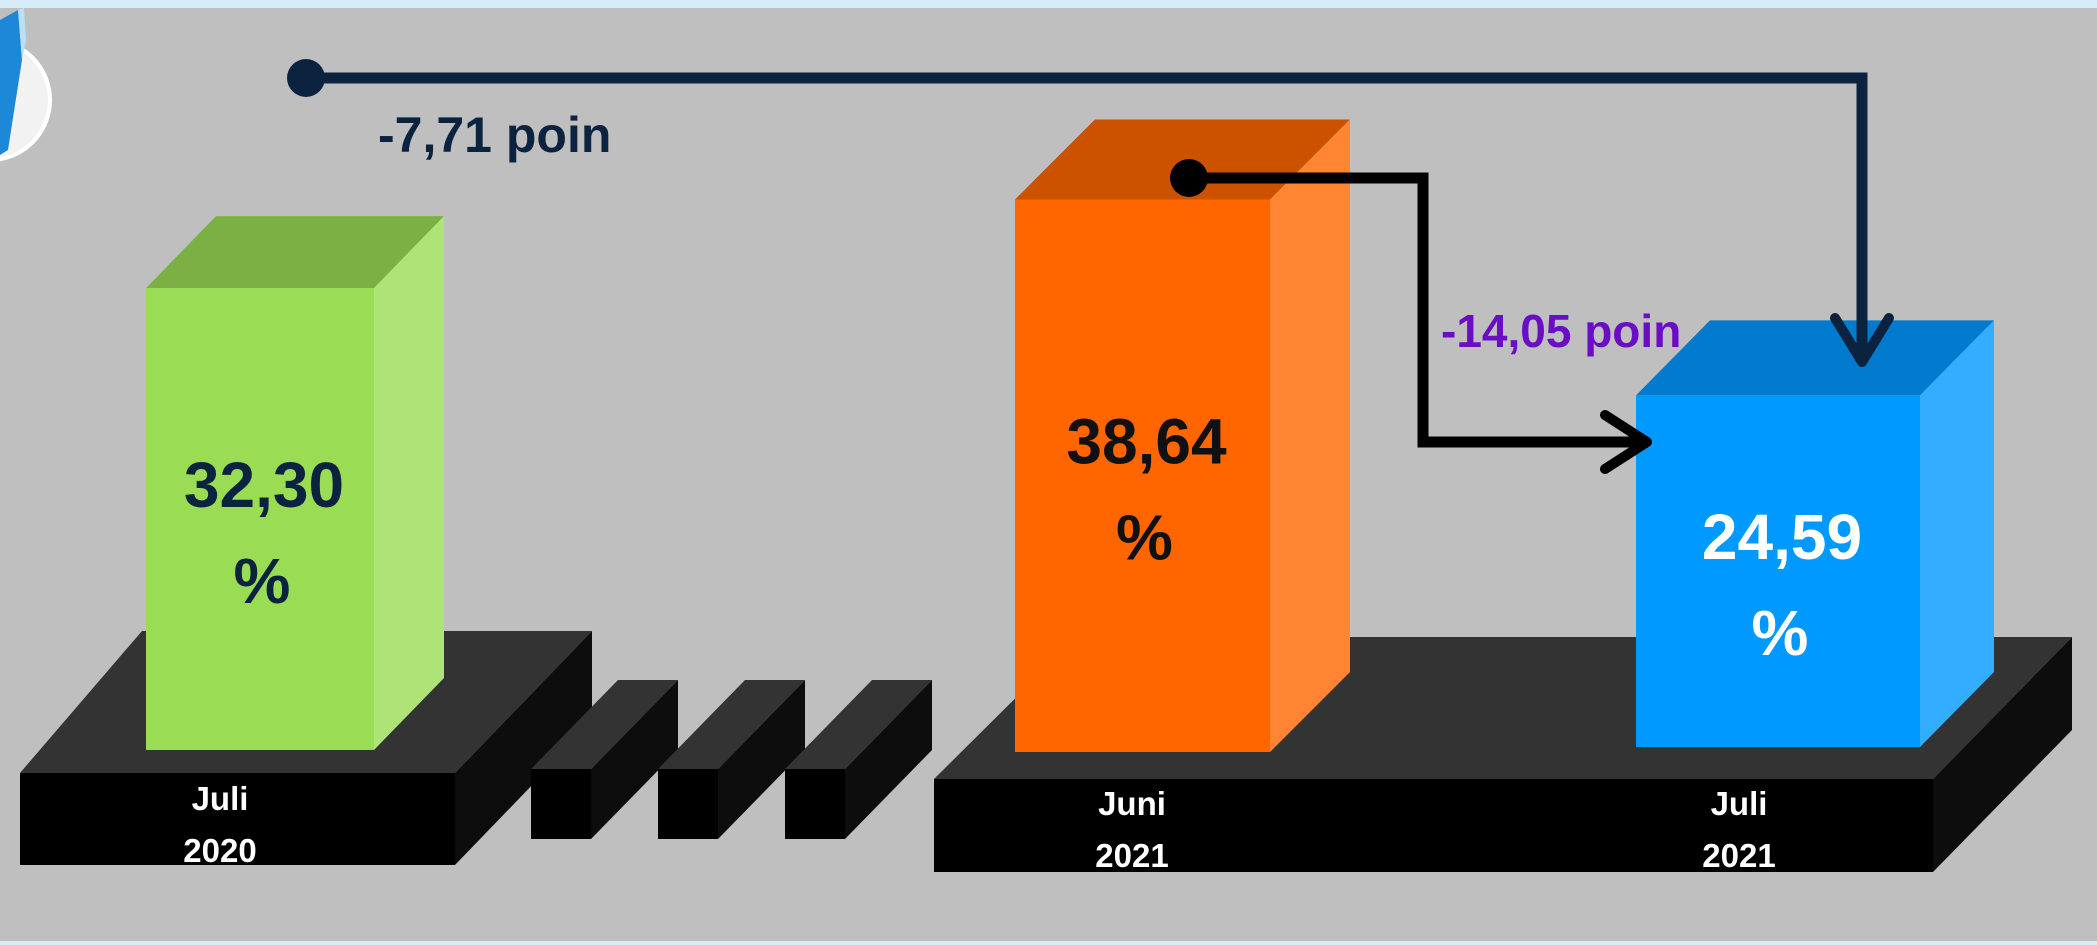 The width and height of the screenshot is (2097, 945). Describe the element at coordinates (1132, 803) in the screenshot. I see `category-label: Juni` at that location.